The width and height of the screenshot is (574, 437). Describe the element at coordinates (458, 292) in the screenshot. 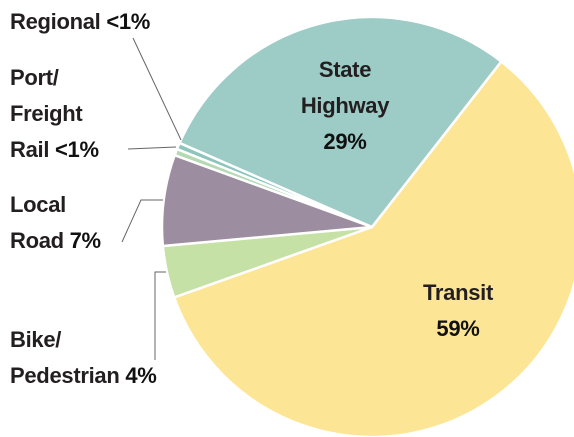

I see `category-name: Transit` at that location.